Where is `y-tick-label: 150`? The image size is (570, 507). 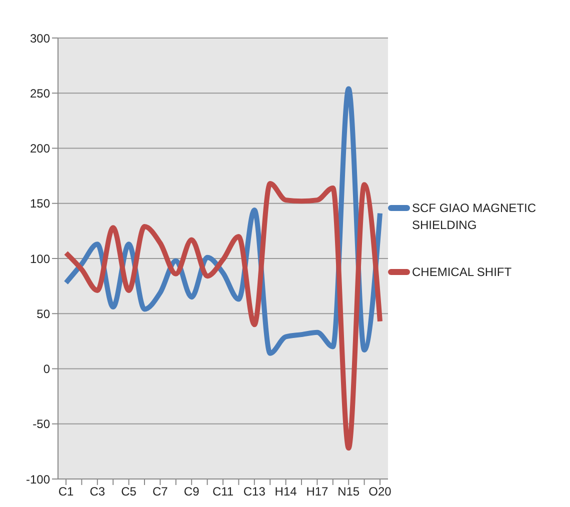 y-tick-label: 150 is located at coordinates (40, 203).